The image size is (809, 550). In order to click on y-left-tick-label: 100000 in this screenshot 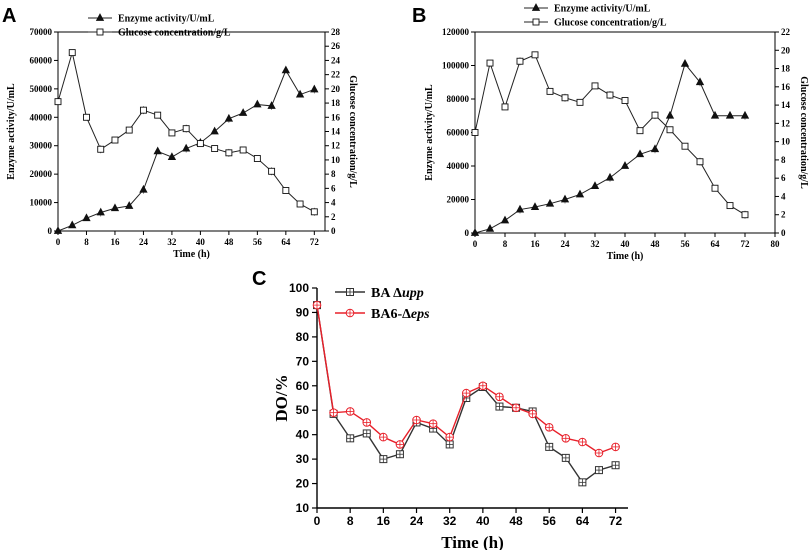, I will do `click(456, 66)`.